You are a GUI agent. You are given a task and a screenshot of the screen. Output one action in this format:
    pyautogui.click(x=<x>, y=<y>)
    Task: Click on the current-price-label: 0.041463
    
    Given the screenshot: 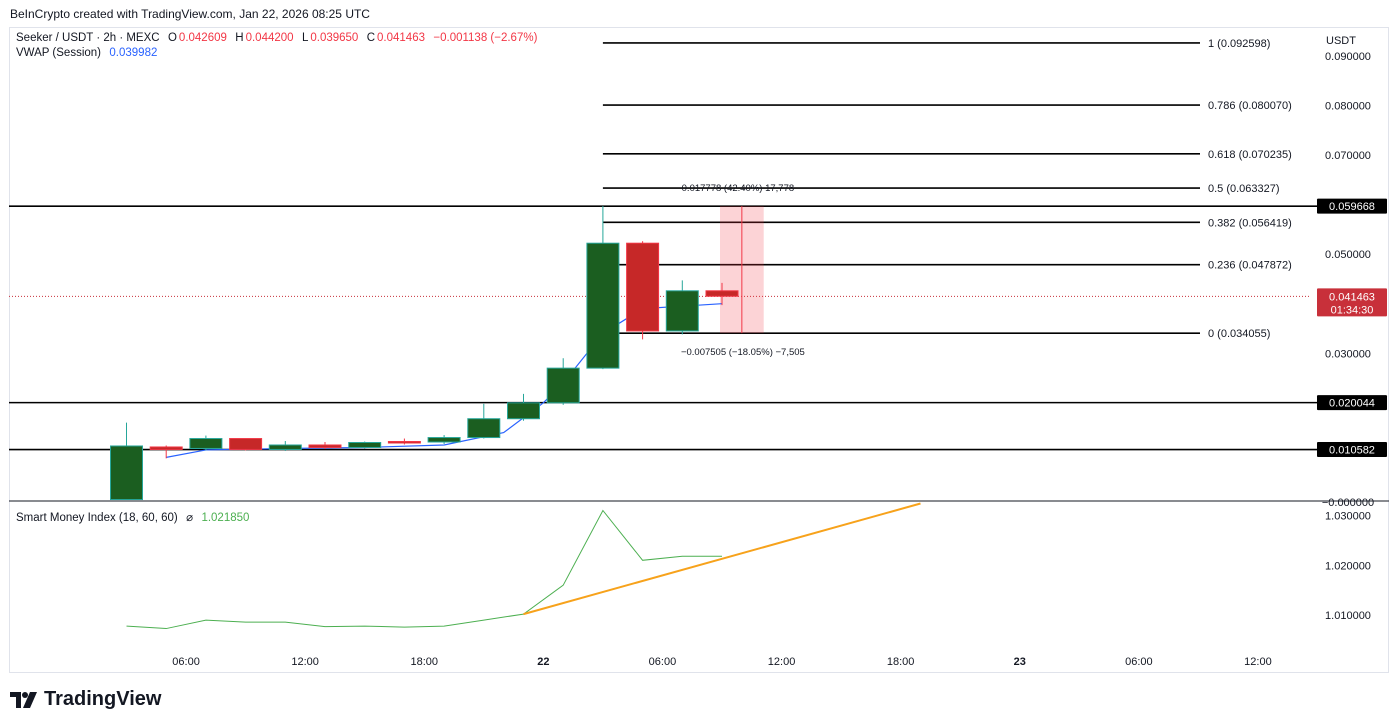 What is the action you would take?
    pyautogui.click(x=1352, y=297)
    